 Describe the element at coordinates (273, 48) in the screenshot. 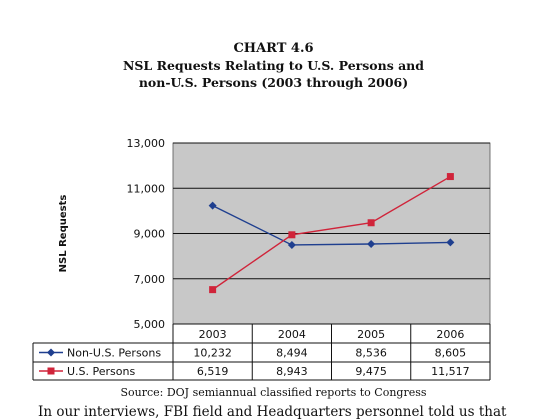

I see `chart-number: CHART 4.6` at that location.